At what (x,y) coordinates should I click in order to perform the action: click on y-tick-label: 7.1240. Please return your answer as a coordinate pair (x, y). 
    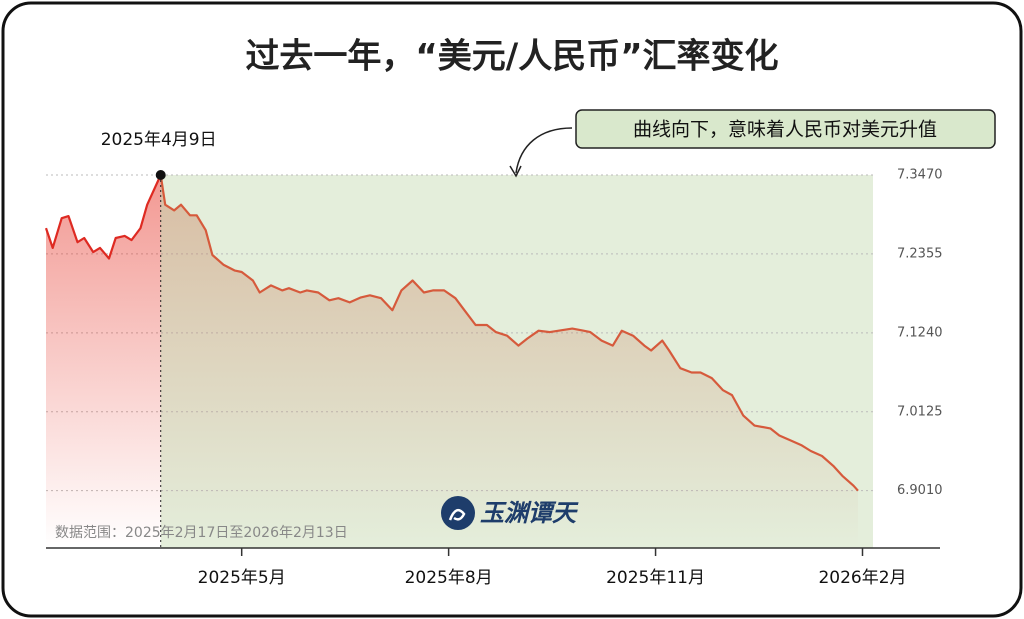
    Looking at the image, I should click on (920, 332).